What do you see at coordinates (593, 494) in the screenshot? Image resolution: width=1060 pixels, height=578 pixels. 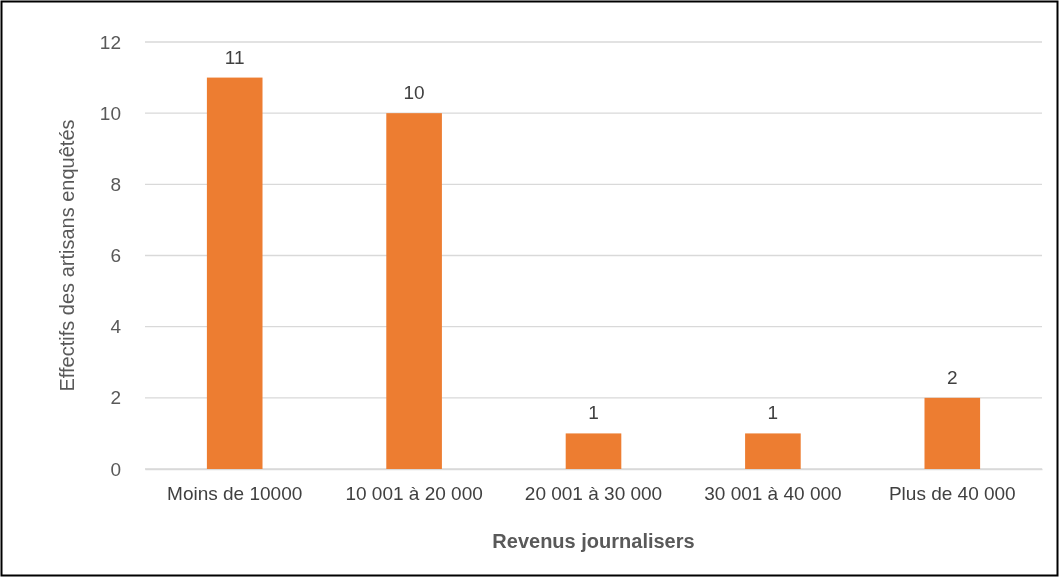 I see `x-tick-label: 20 001 à 30 000` at bounding box center [593, 494].